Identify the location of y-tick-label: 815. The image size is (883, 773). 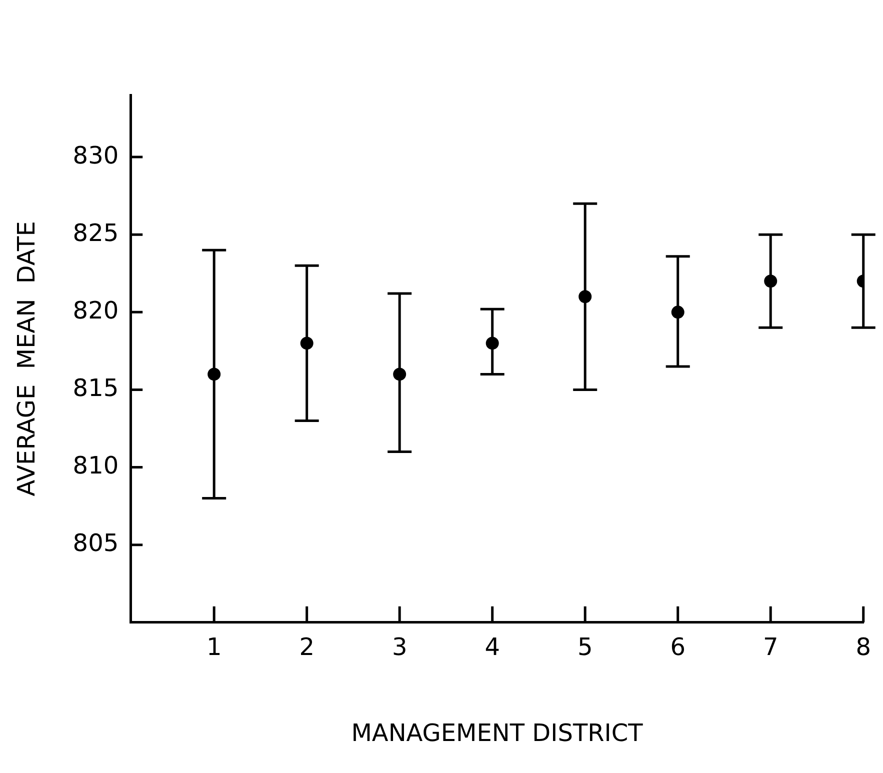
(95, 388).